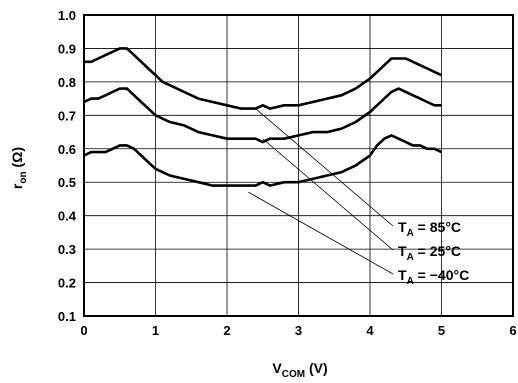 The image size is (518, 383). What do you see at coordinates (67, 149) in the screenshot?
I see `y-tick-label: 0.6` at bounding box center [67, 149].